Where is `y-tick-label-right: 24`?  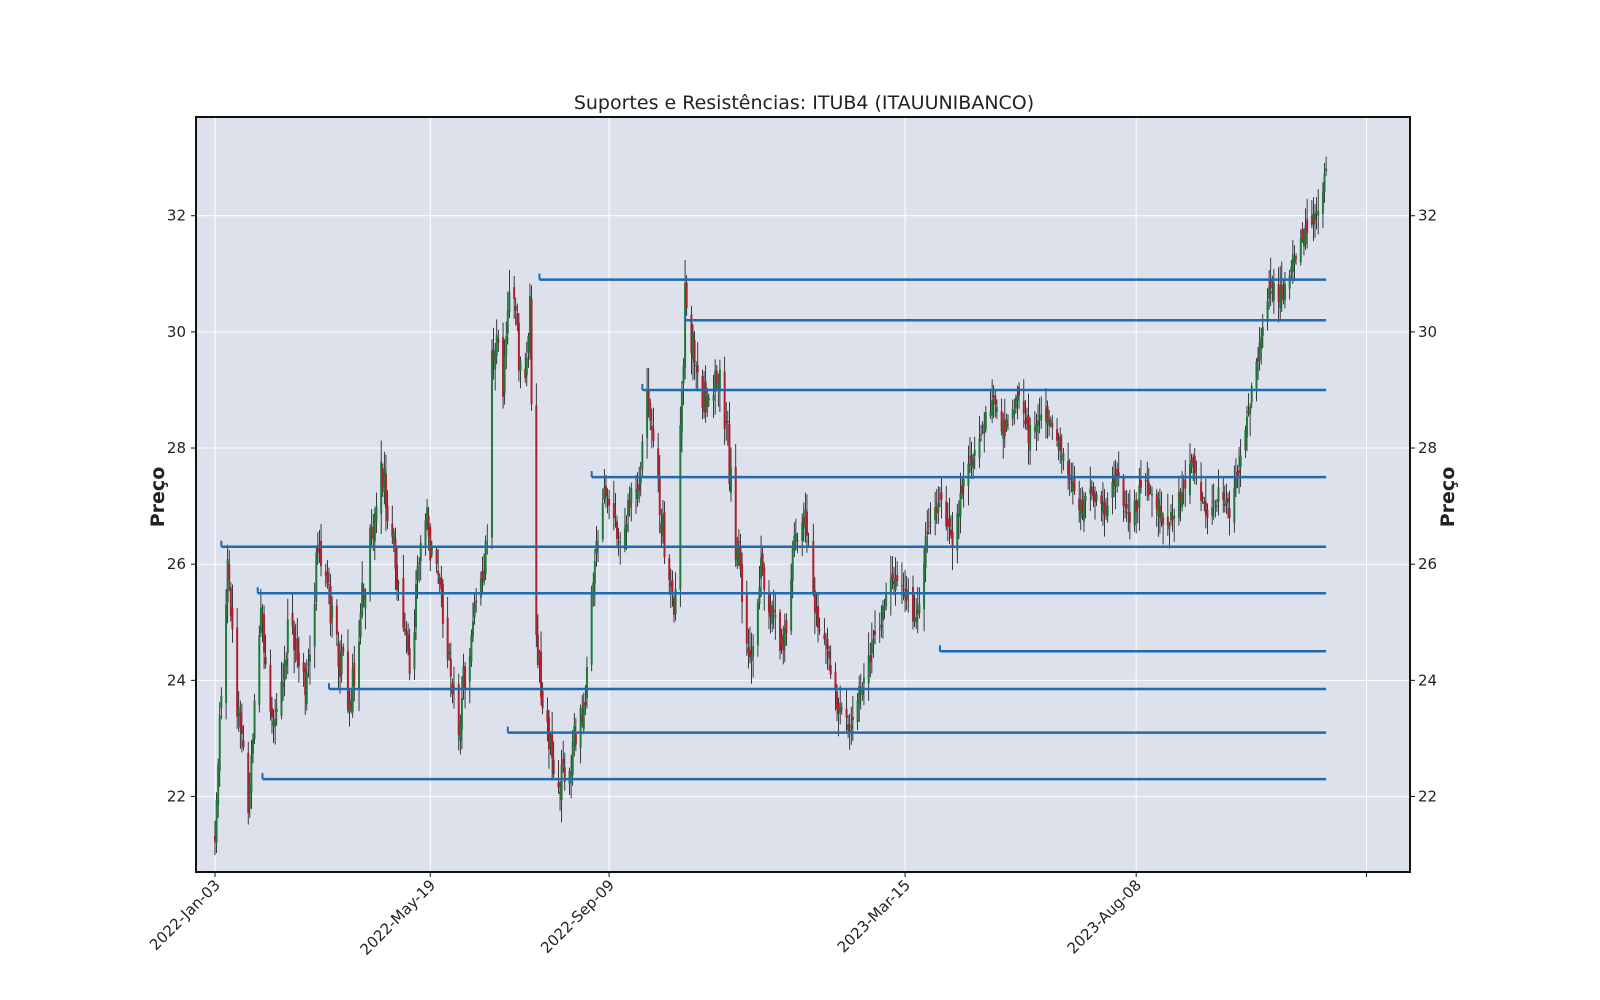 y-tick-label-right: 24 is located at coordinates (1427, 680).